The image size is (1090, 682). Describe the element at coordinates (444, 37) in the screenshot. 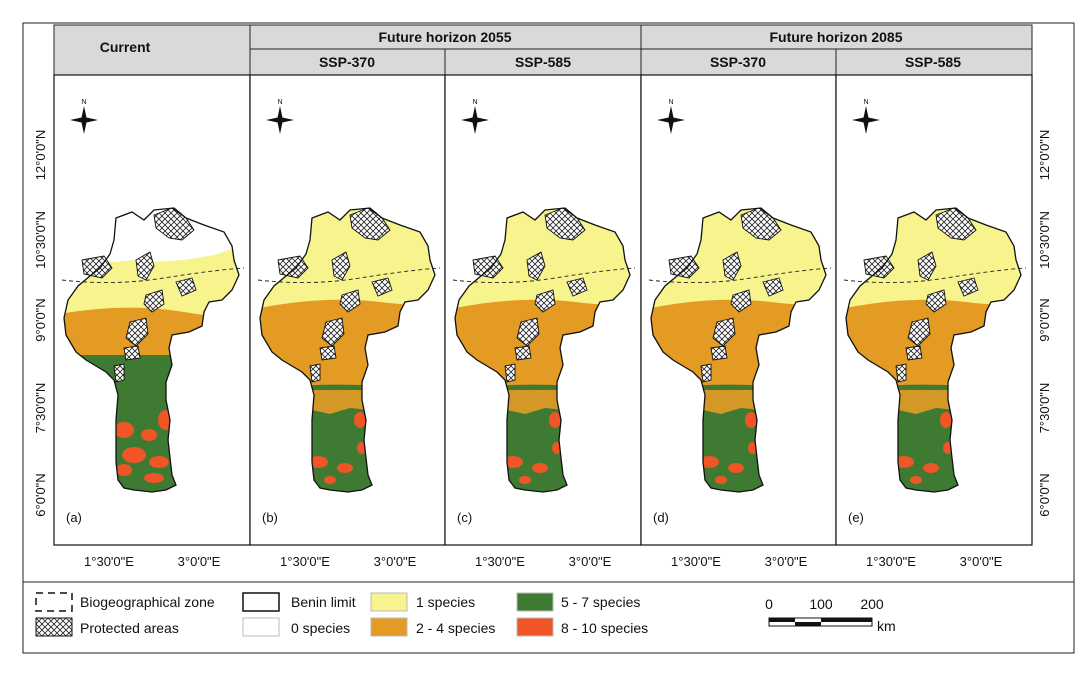

I see `header-future-2055: Future horizon 2055` at that location.